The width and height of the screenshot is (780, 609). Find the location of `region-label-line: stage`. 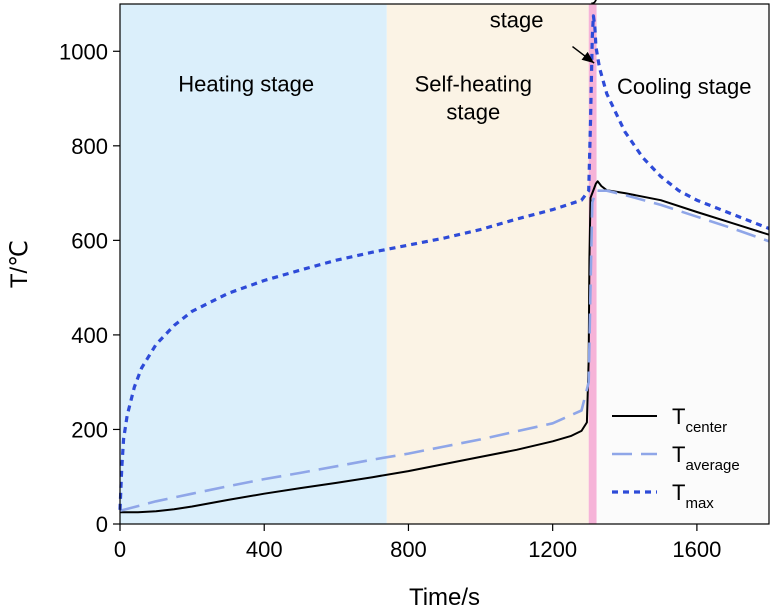

region-label-line: stage is located at coordinates (473, 111).